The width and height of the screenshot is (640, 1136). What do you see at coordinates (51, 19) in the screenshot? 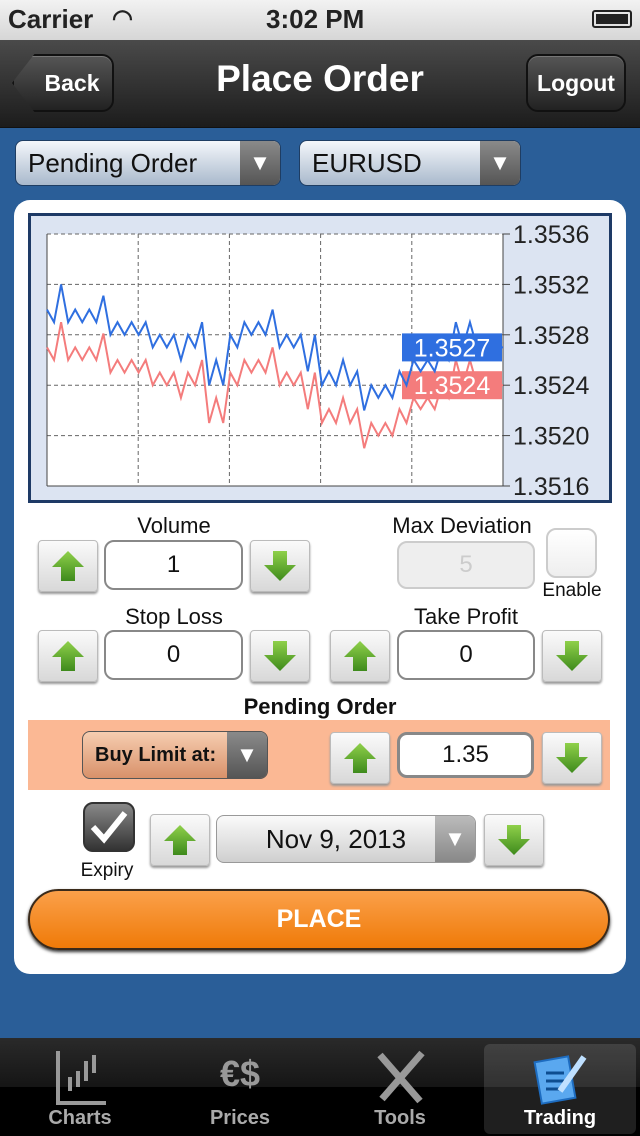
I see `carrier: Carrier` at bounding box center [51, 19].